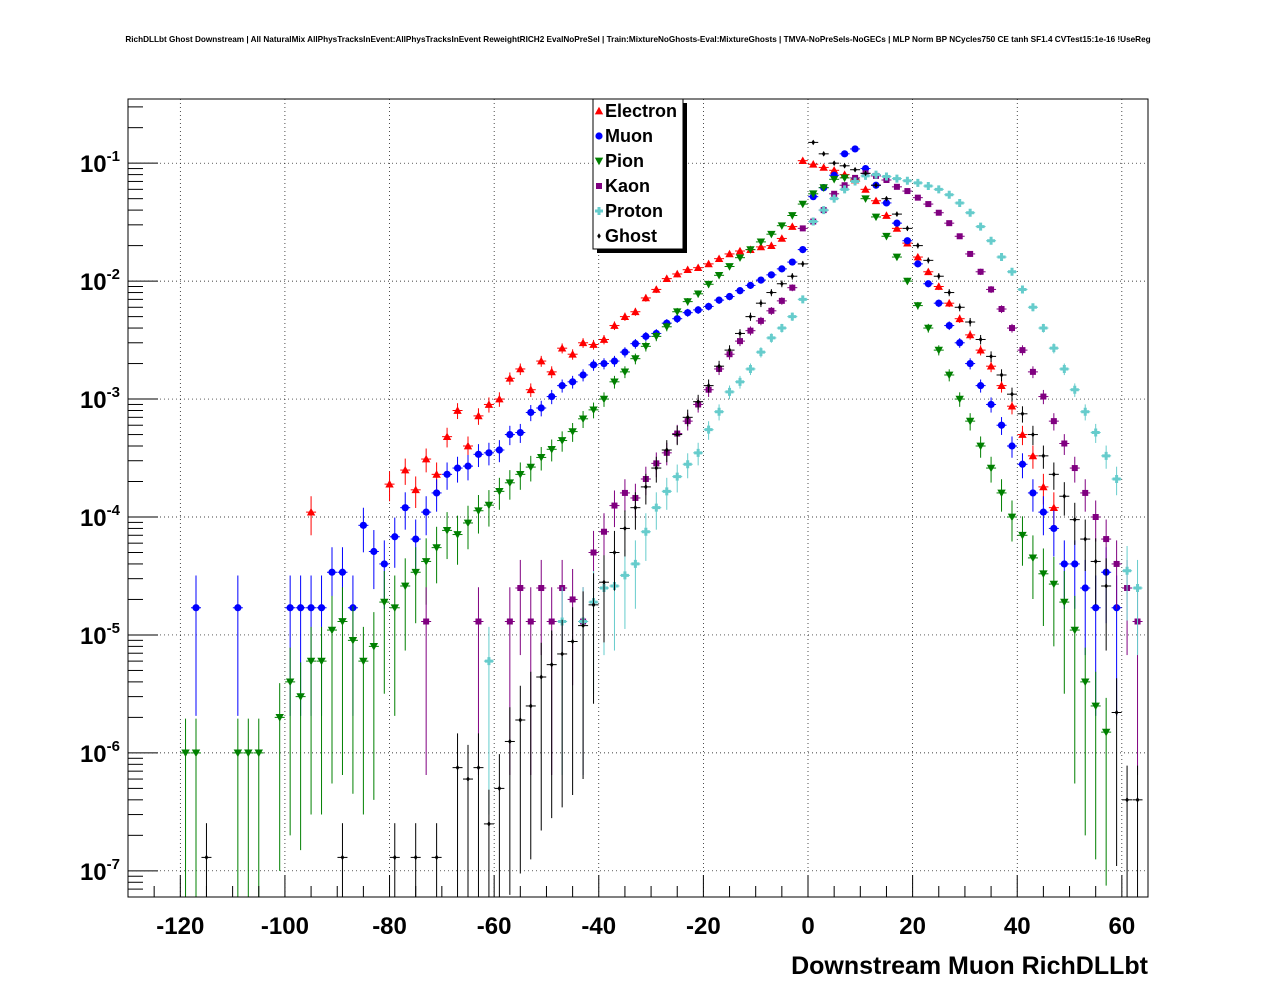 Image resolution: width=1276 pixels, height=996 pixels. What do you see at coordinates (627, 186) in the screenshot?
I see `legend-label-kaon: Kaon` at bounding box center [627, 186].